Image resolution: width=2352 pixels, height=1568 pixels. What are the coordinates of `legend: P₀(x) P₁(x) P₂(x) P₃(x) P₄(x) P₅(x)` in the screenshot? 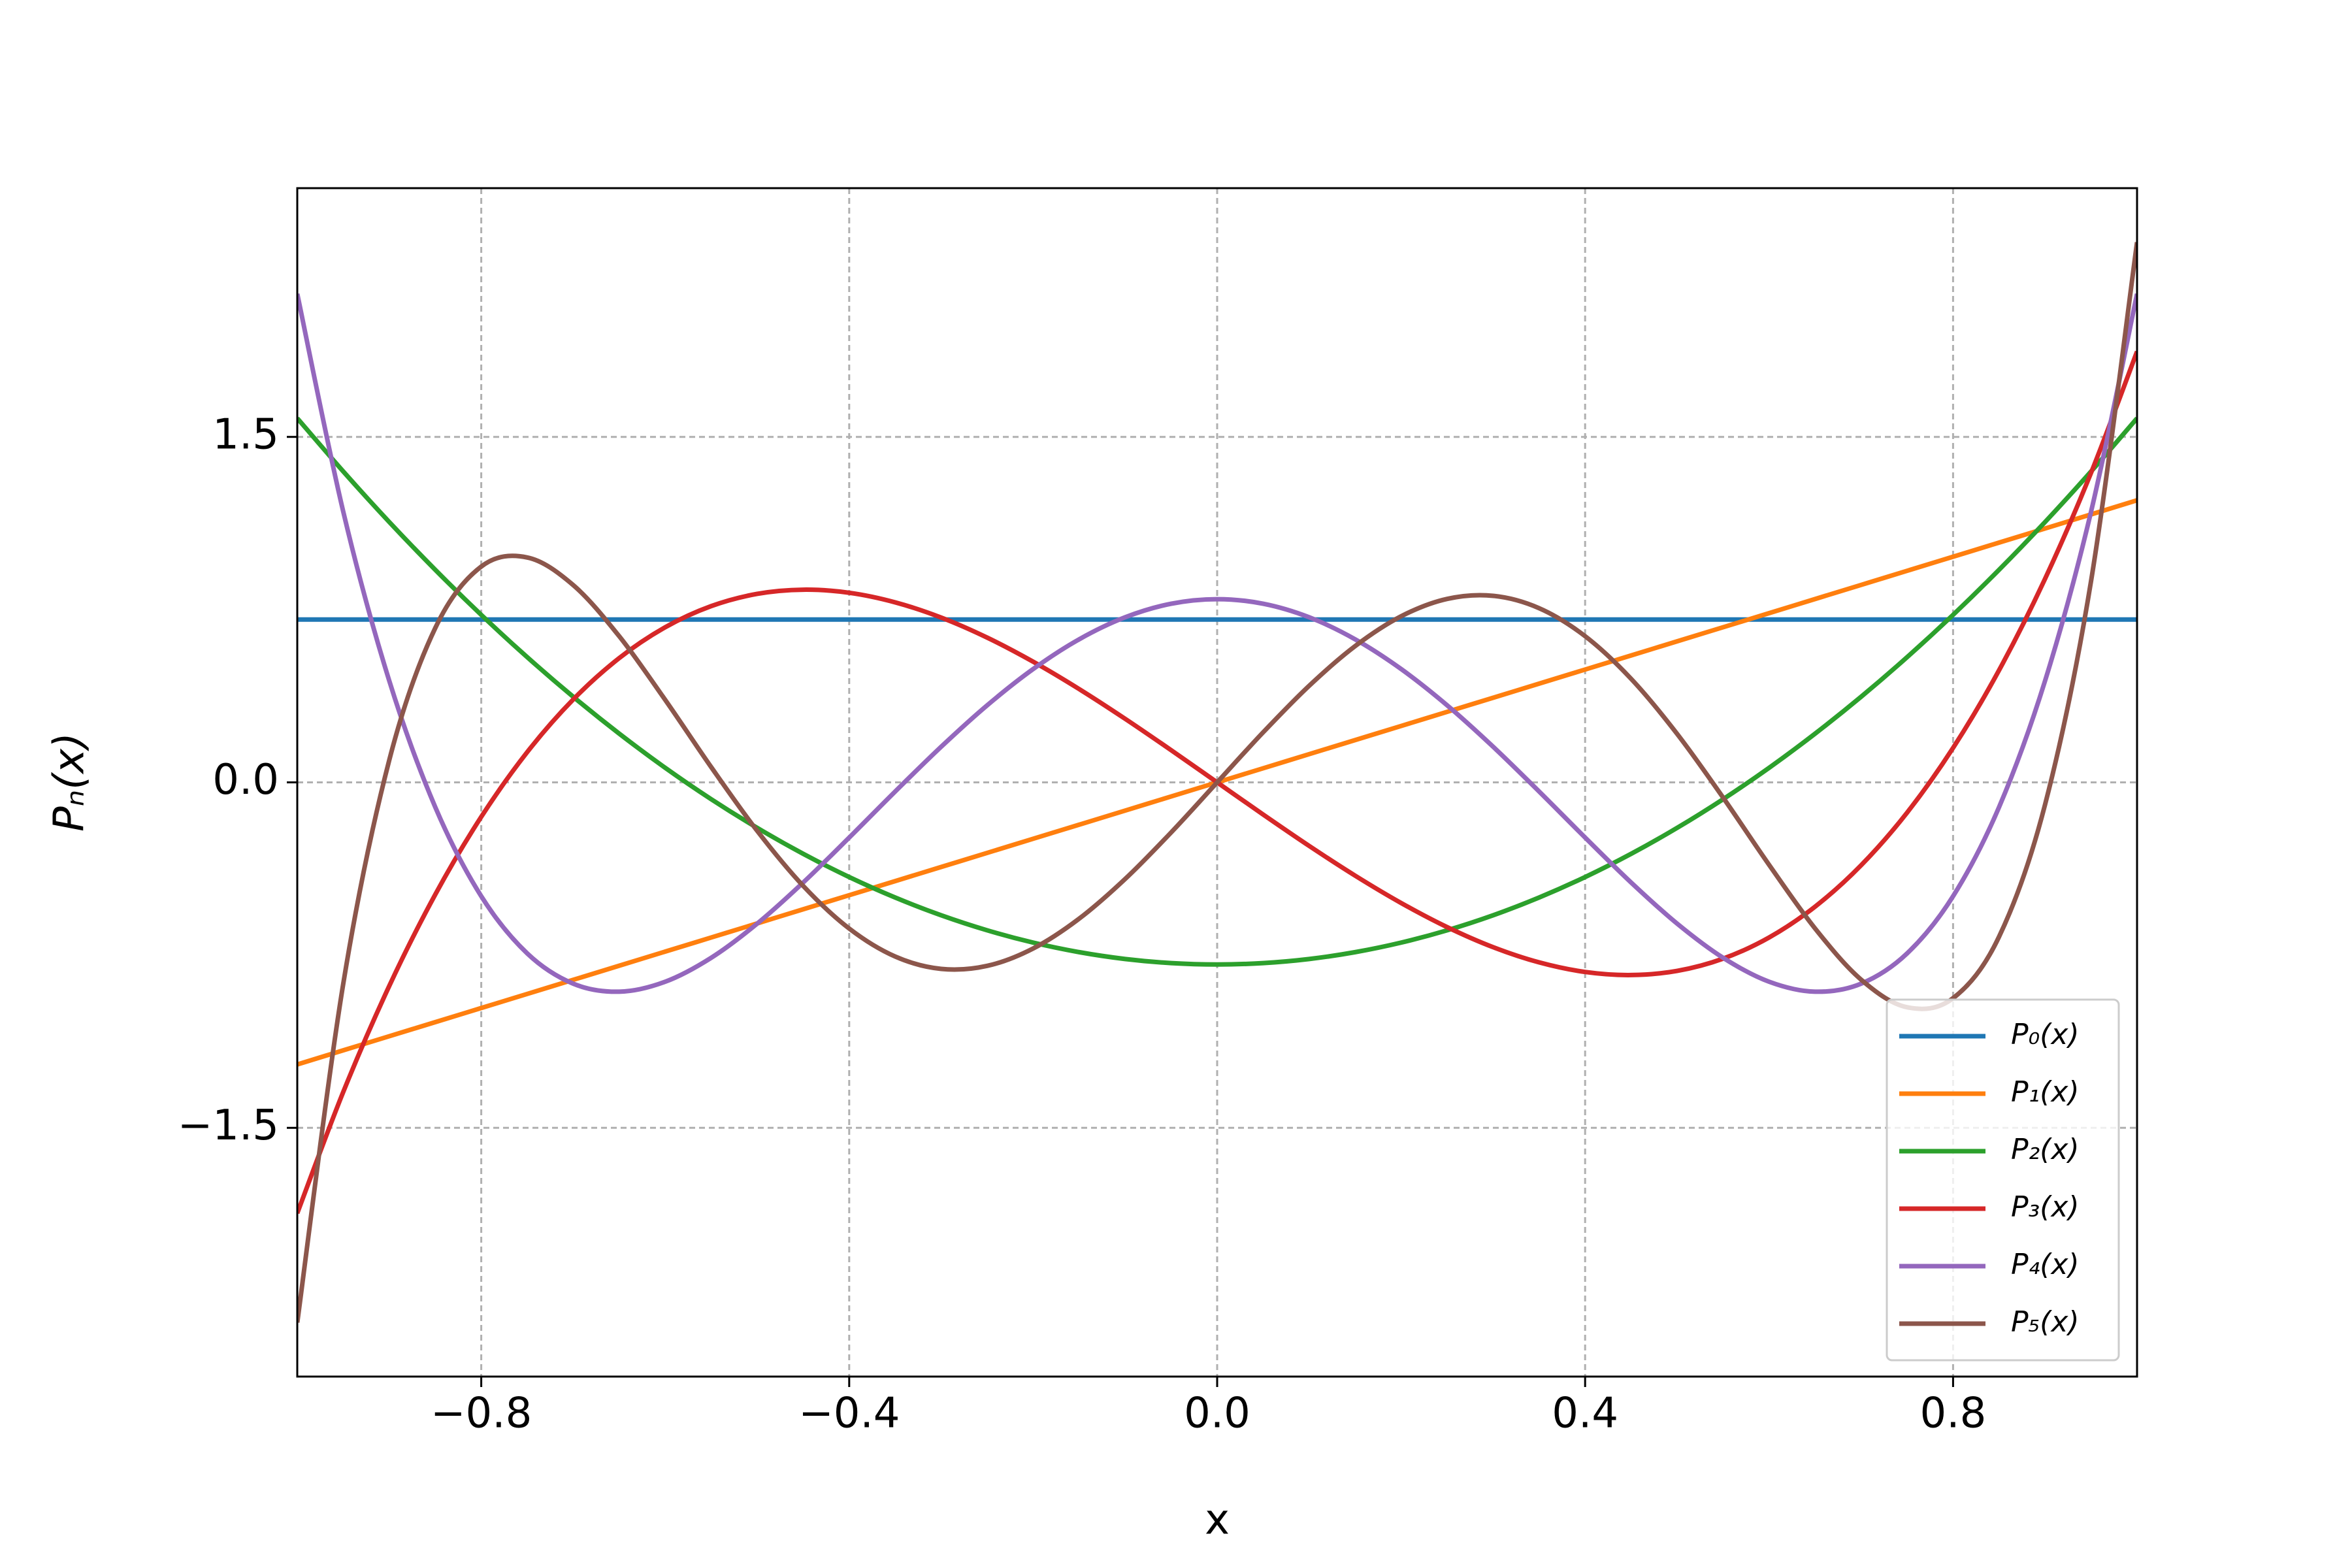 It's located at (2003, 1180).